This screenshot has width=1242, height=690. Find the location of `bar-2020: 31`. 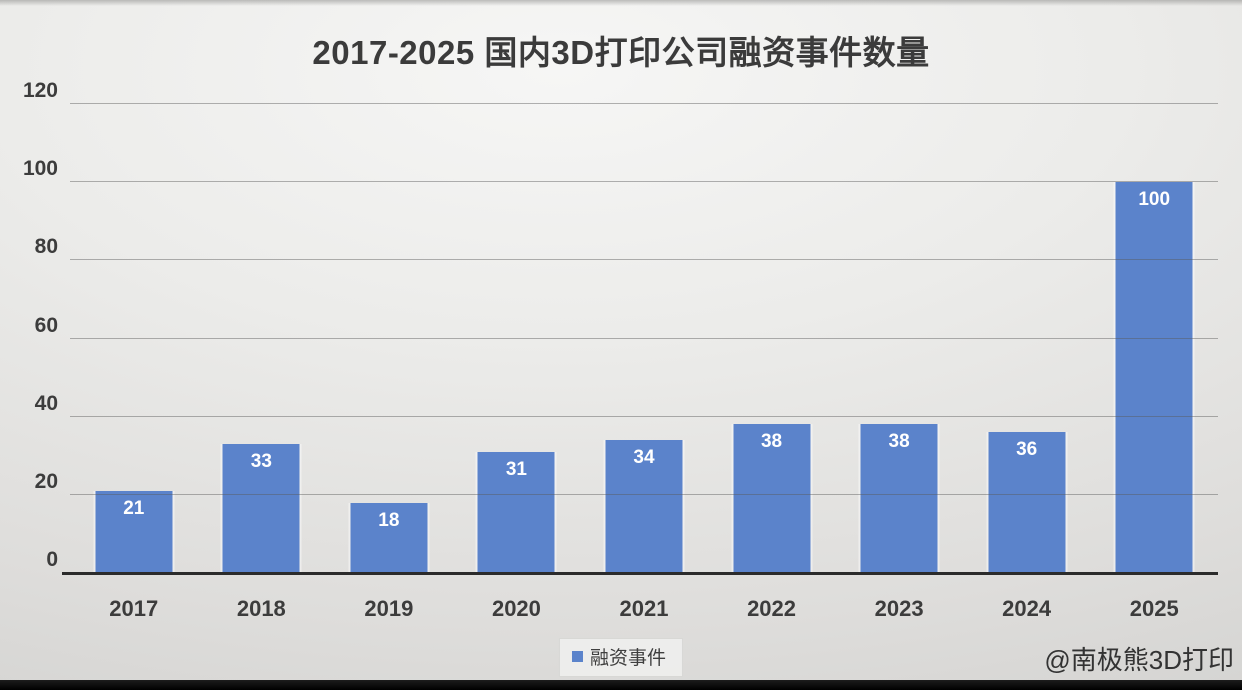

bar-2020: 31 is located at coordinates (516, 512).